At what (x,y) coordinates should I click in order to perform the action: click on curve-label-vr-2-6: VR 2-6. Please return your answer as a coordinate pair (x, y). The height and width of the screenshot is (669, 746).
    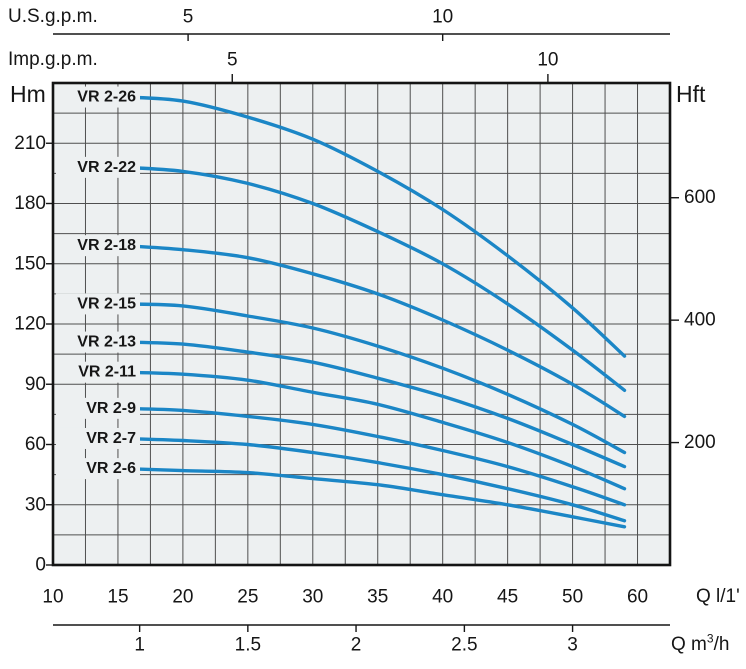
    Looking at the image, I should click on (111, 468).